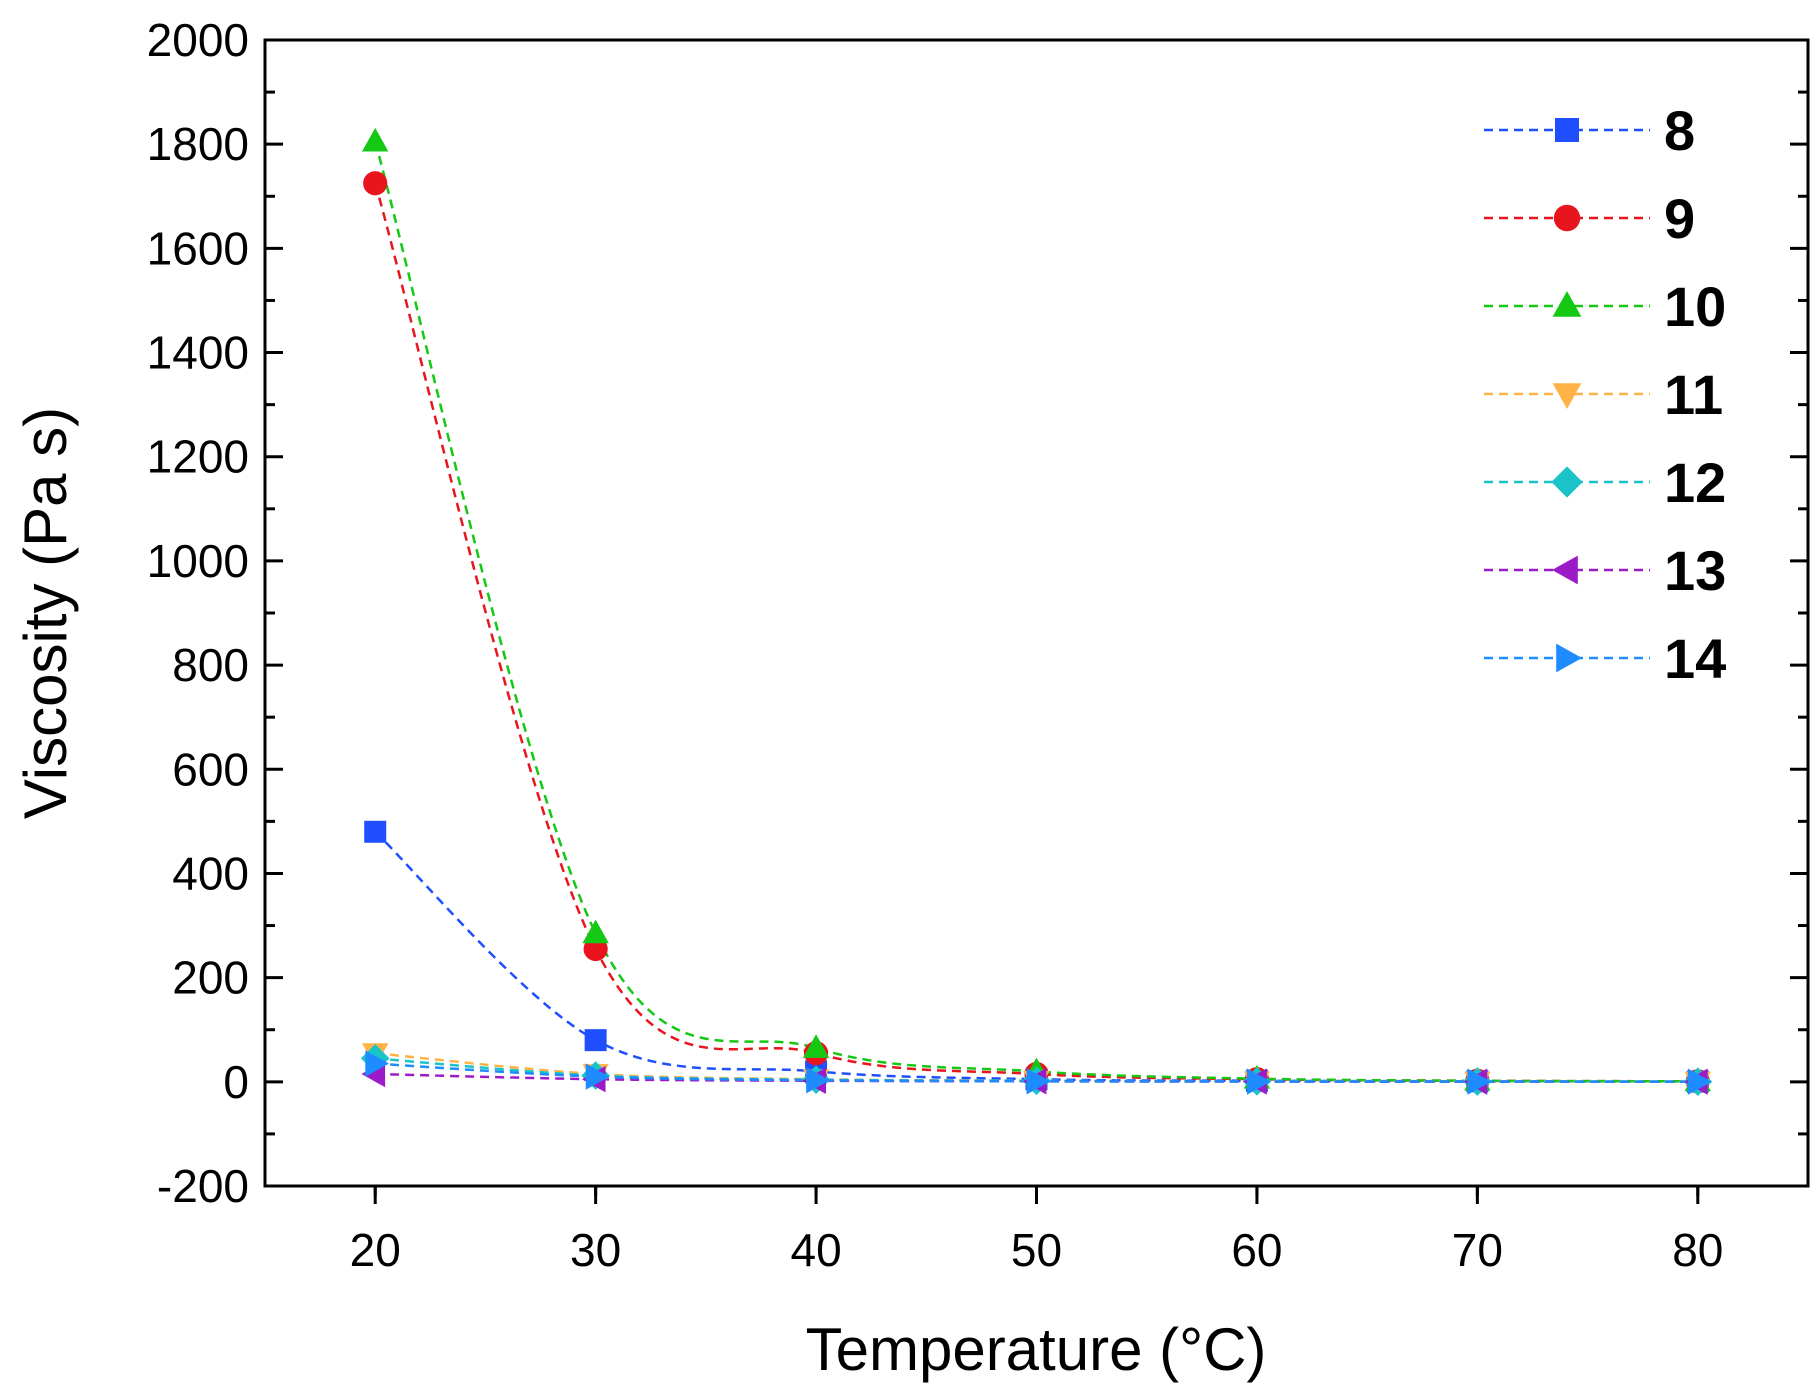  I want to click on legend: 8 9 10 11 12 13 14, so click(1605, 394).